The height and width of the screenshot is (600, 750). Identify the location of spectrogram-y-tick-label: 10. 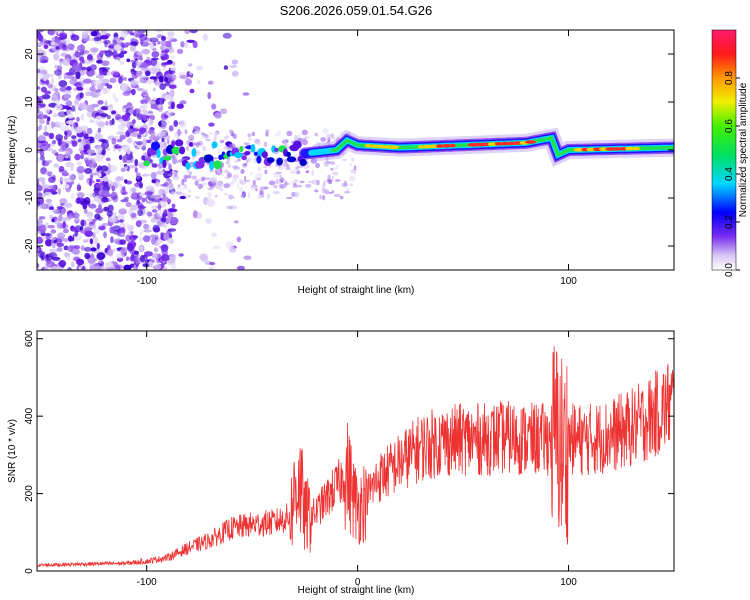
(29, 102).